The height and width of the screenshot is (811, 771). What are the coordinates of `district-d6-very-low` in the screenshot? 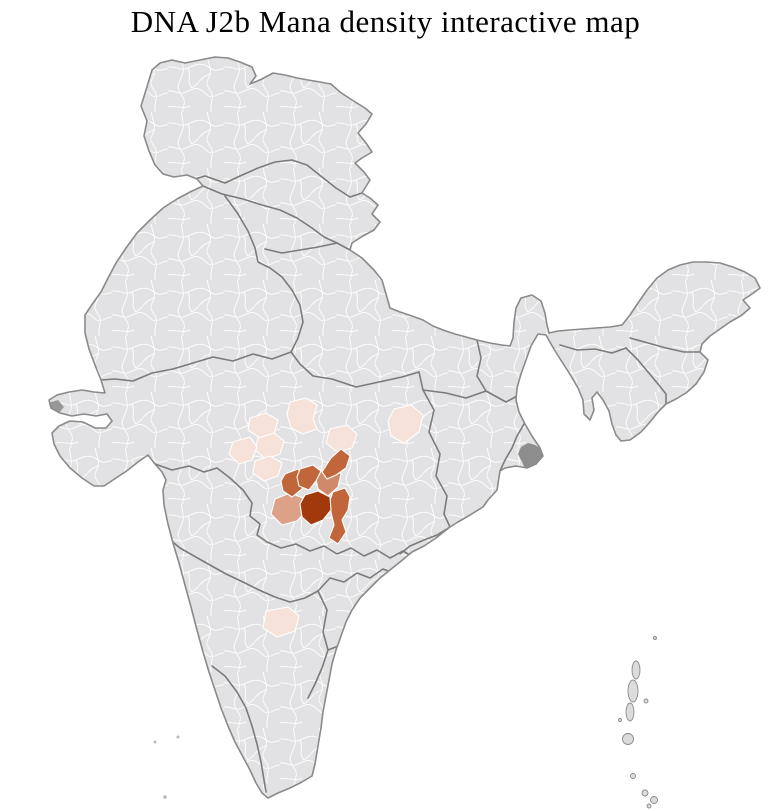 It's located at (341, 438).